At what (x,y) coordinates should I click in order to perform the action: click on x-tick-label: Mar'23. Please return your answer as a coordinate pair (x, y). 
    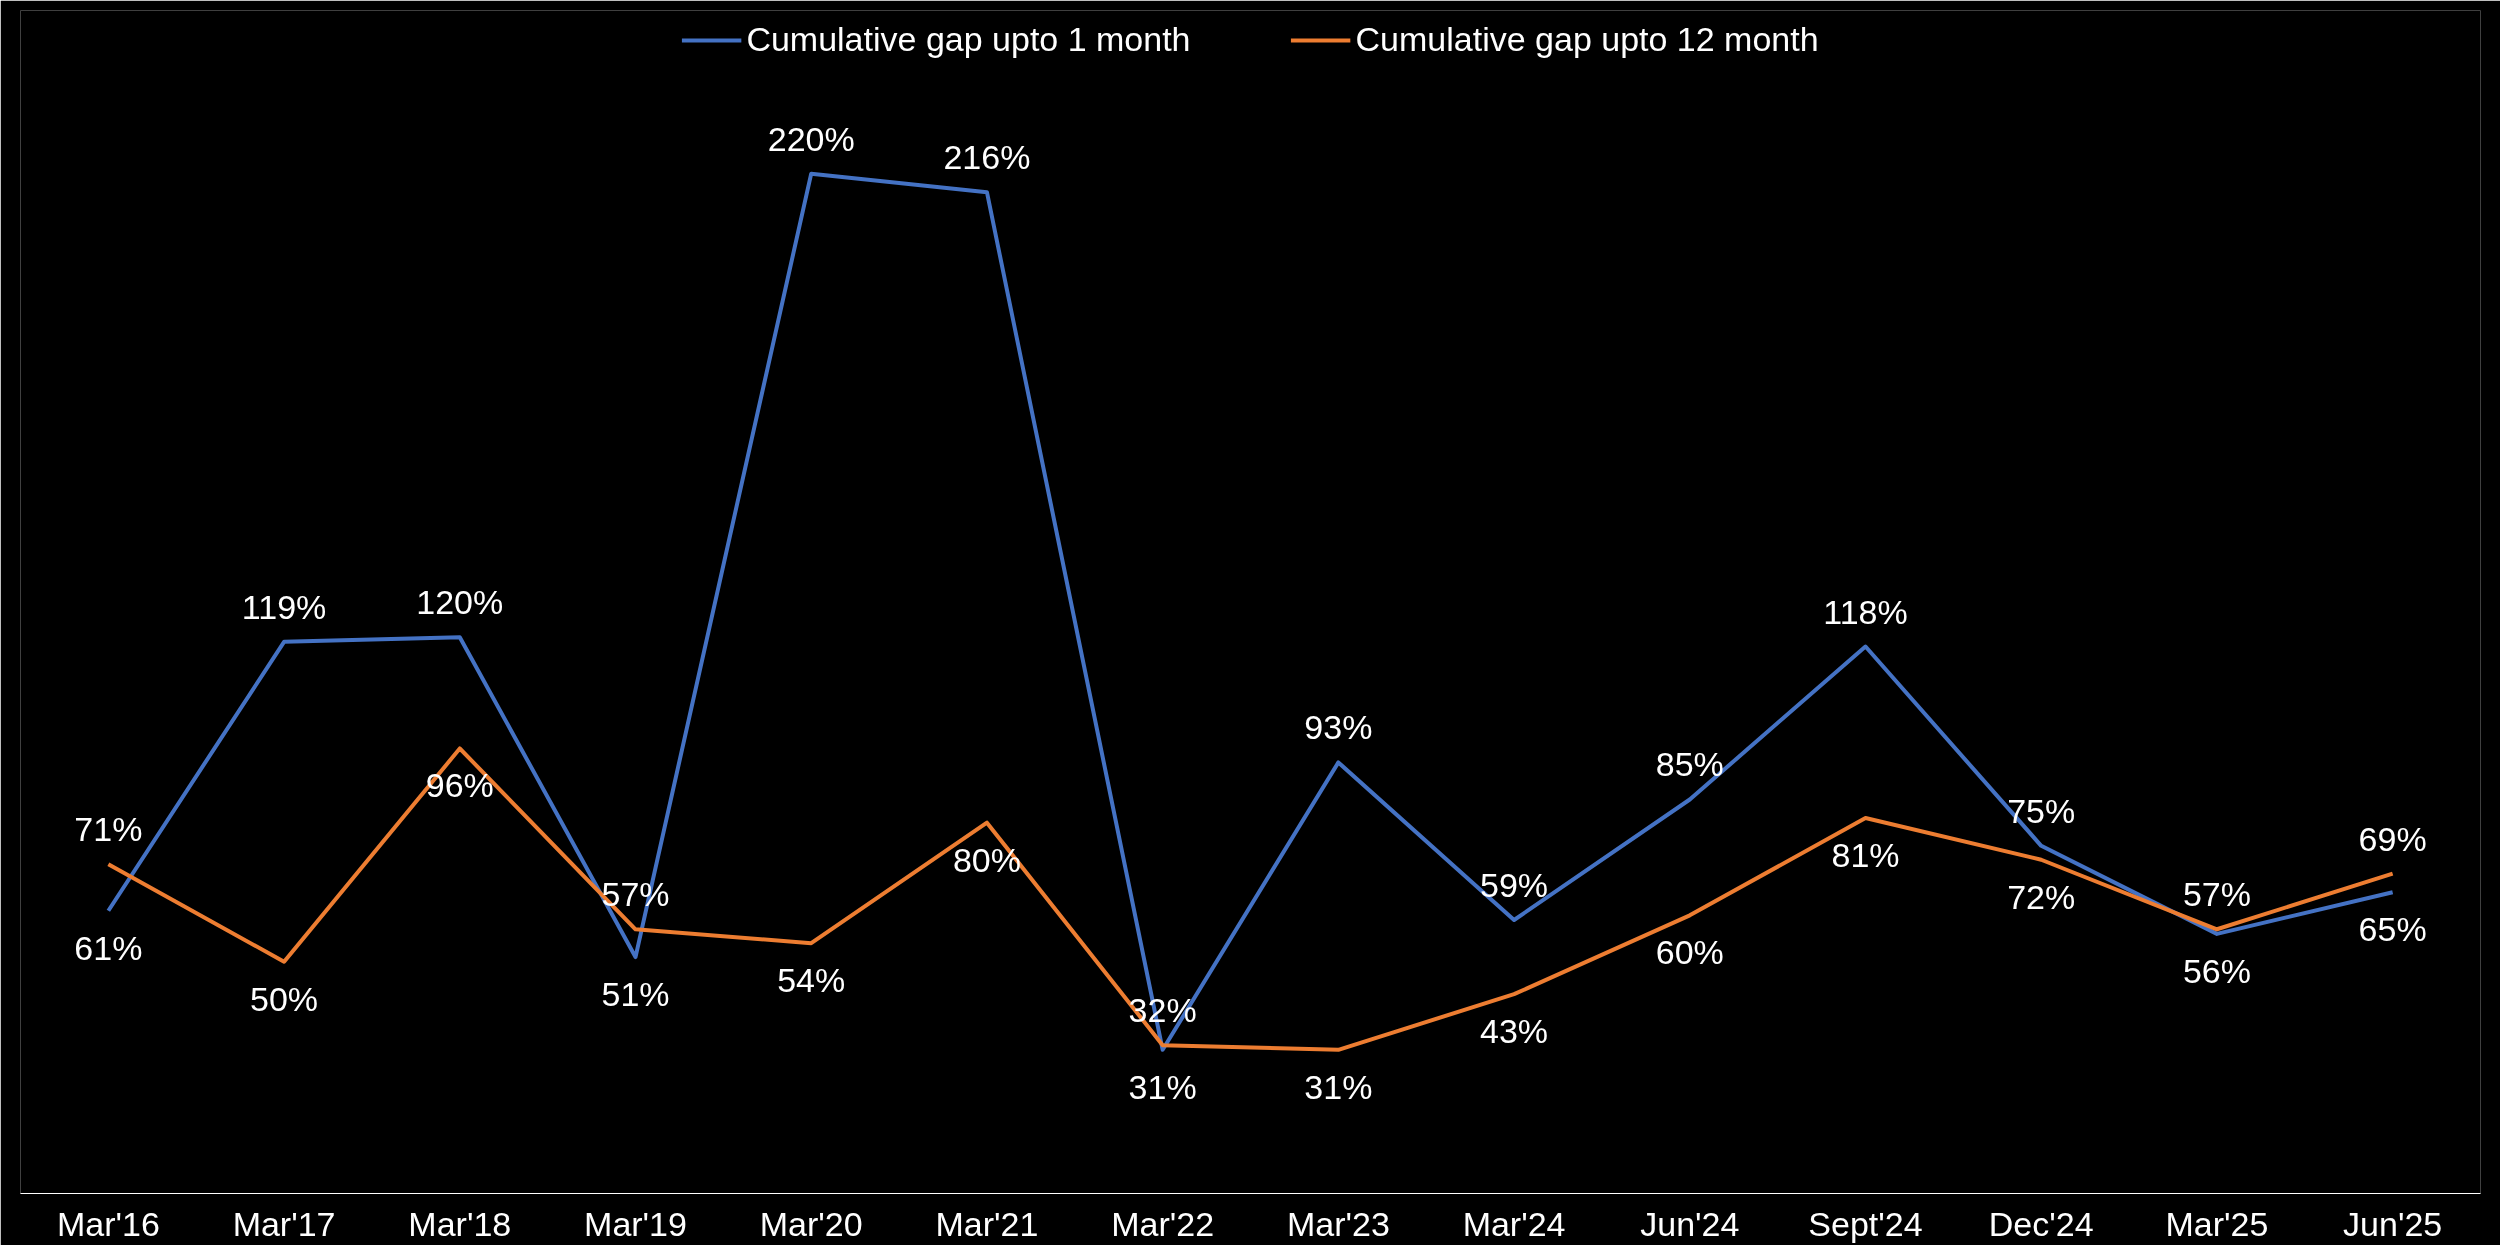
    Looking at the image, I should click on (1338, 1223).